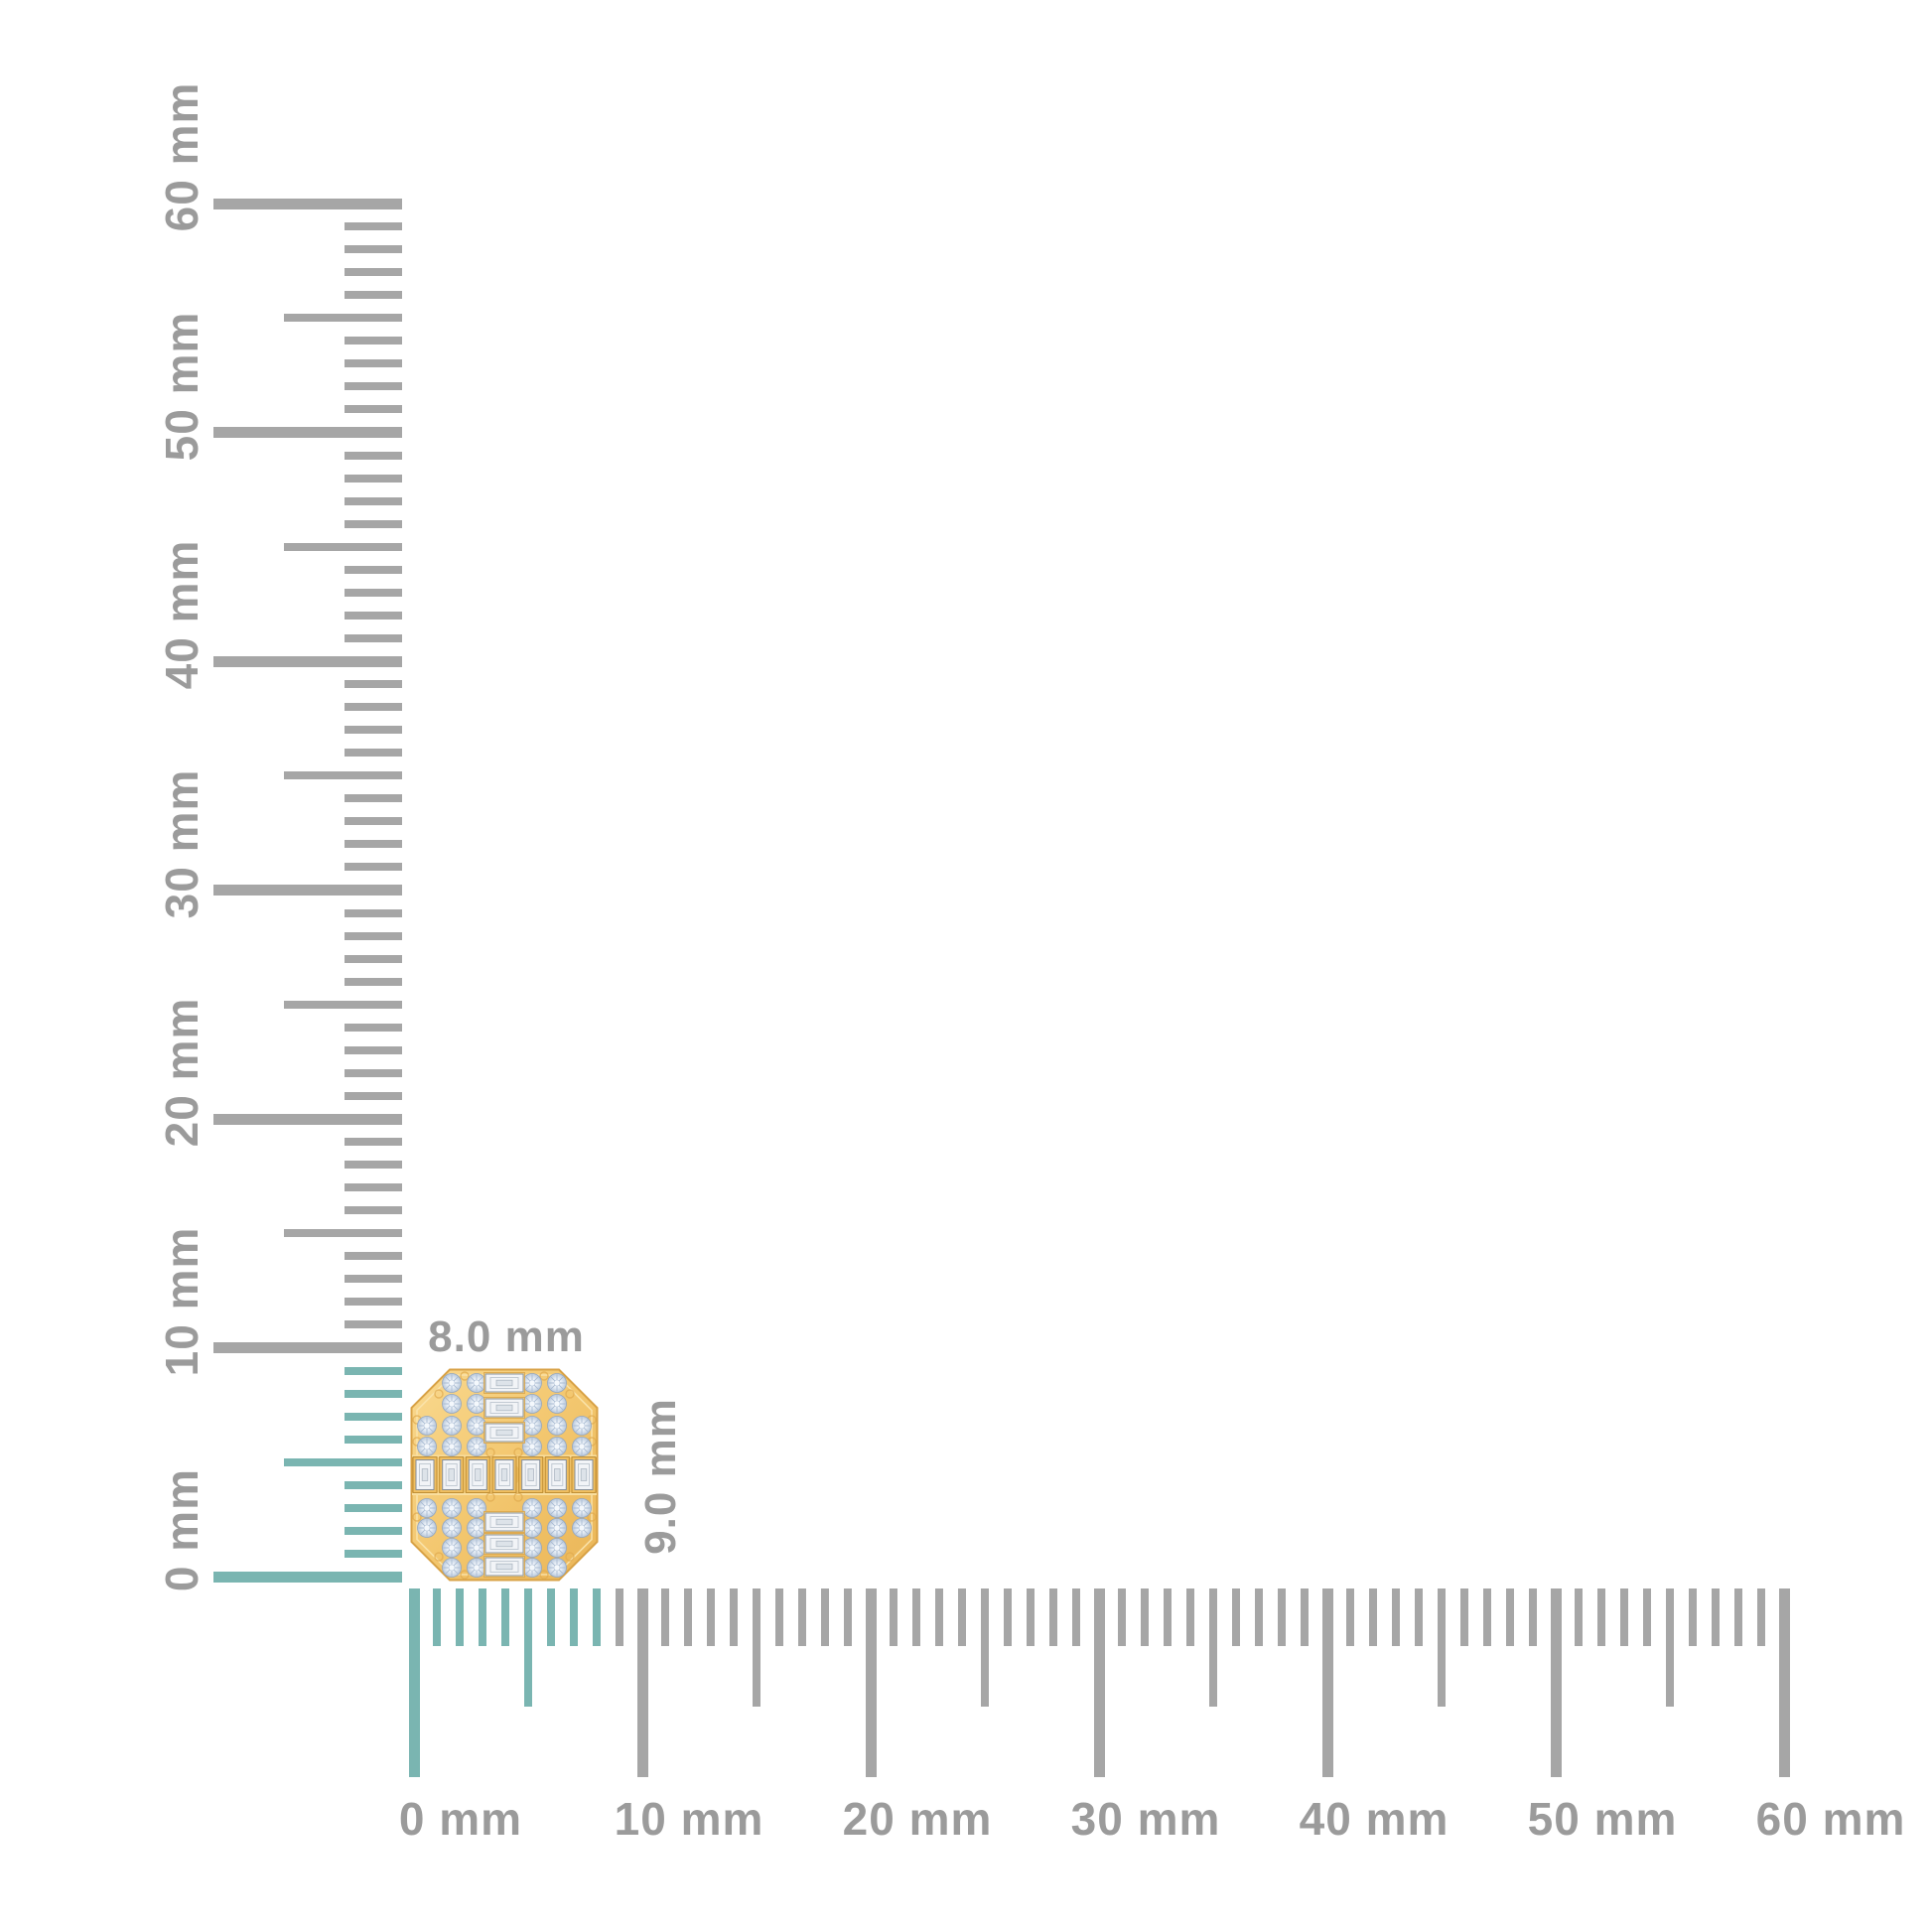 This screenshot has height=1932, width=1932. Describe the element at coordinates (505, 1494) in the screenshot. I see `band-rail-bottom` at that location.